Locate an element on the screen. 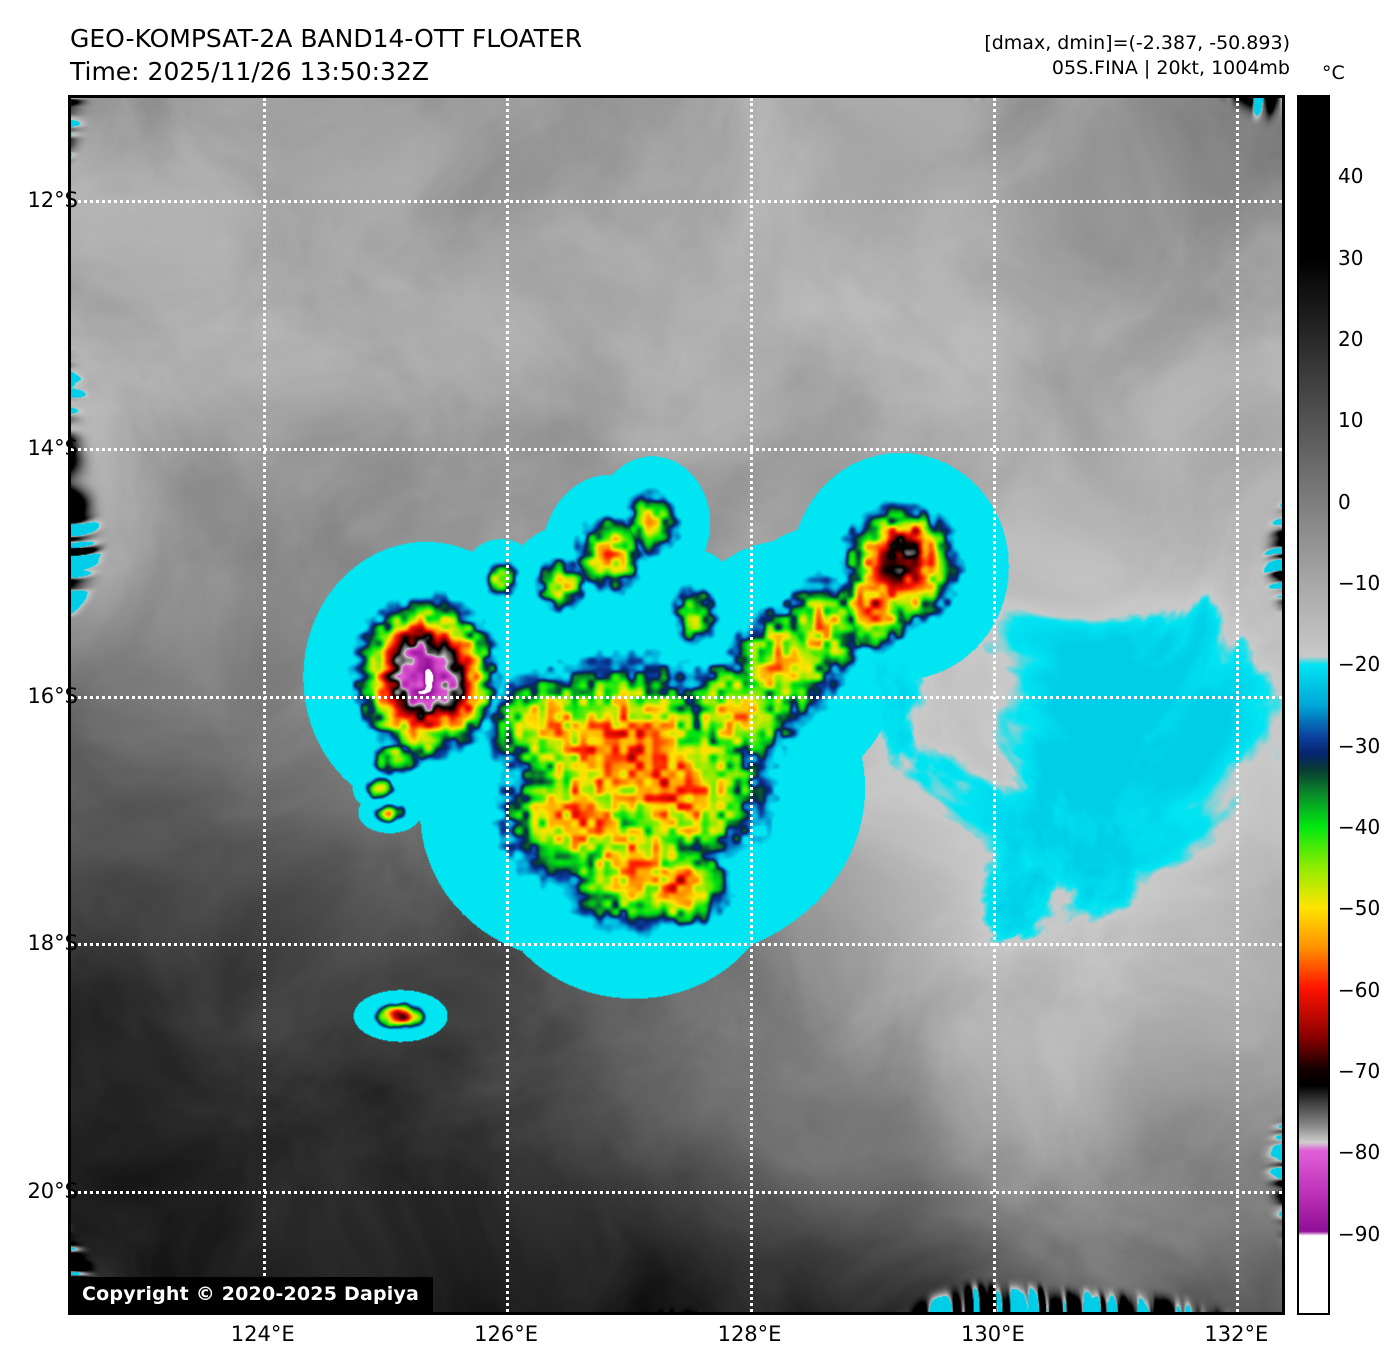 Image resolution: width=1388 pixels, height=1359 pixels. longitude-tick-label: 132°E is located at coordinates (1236, 1334).